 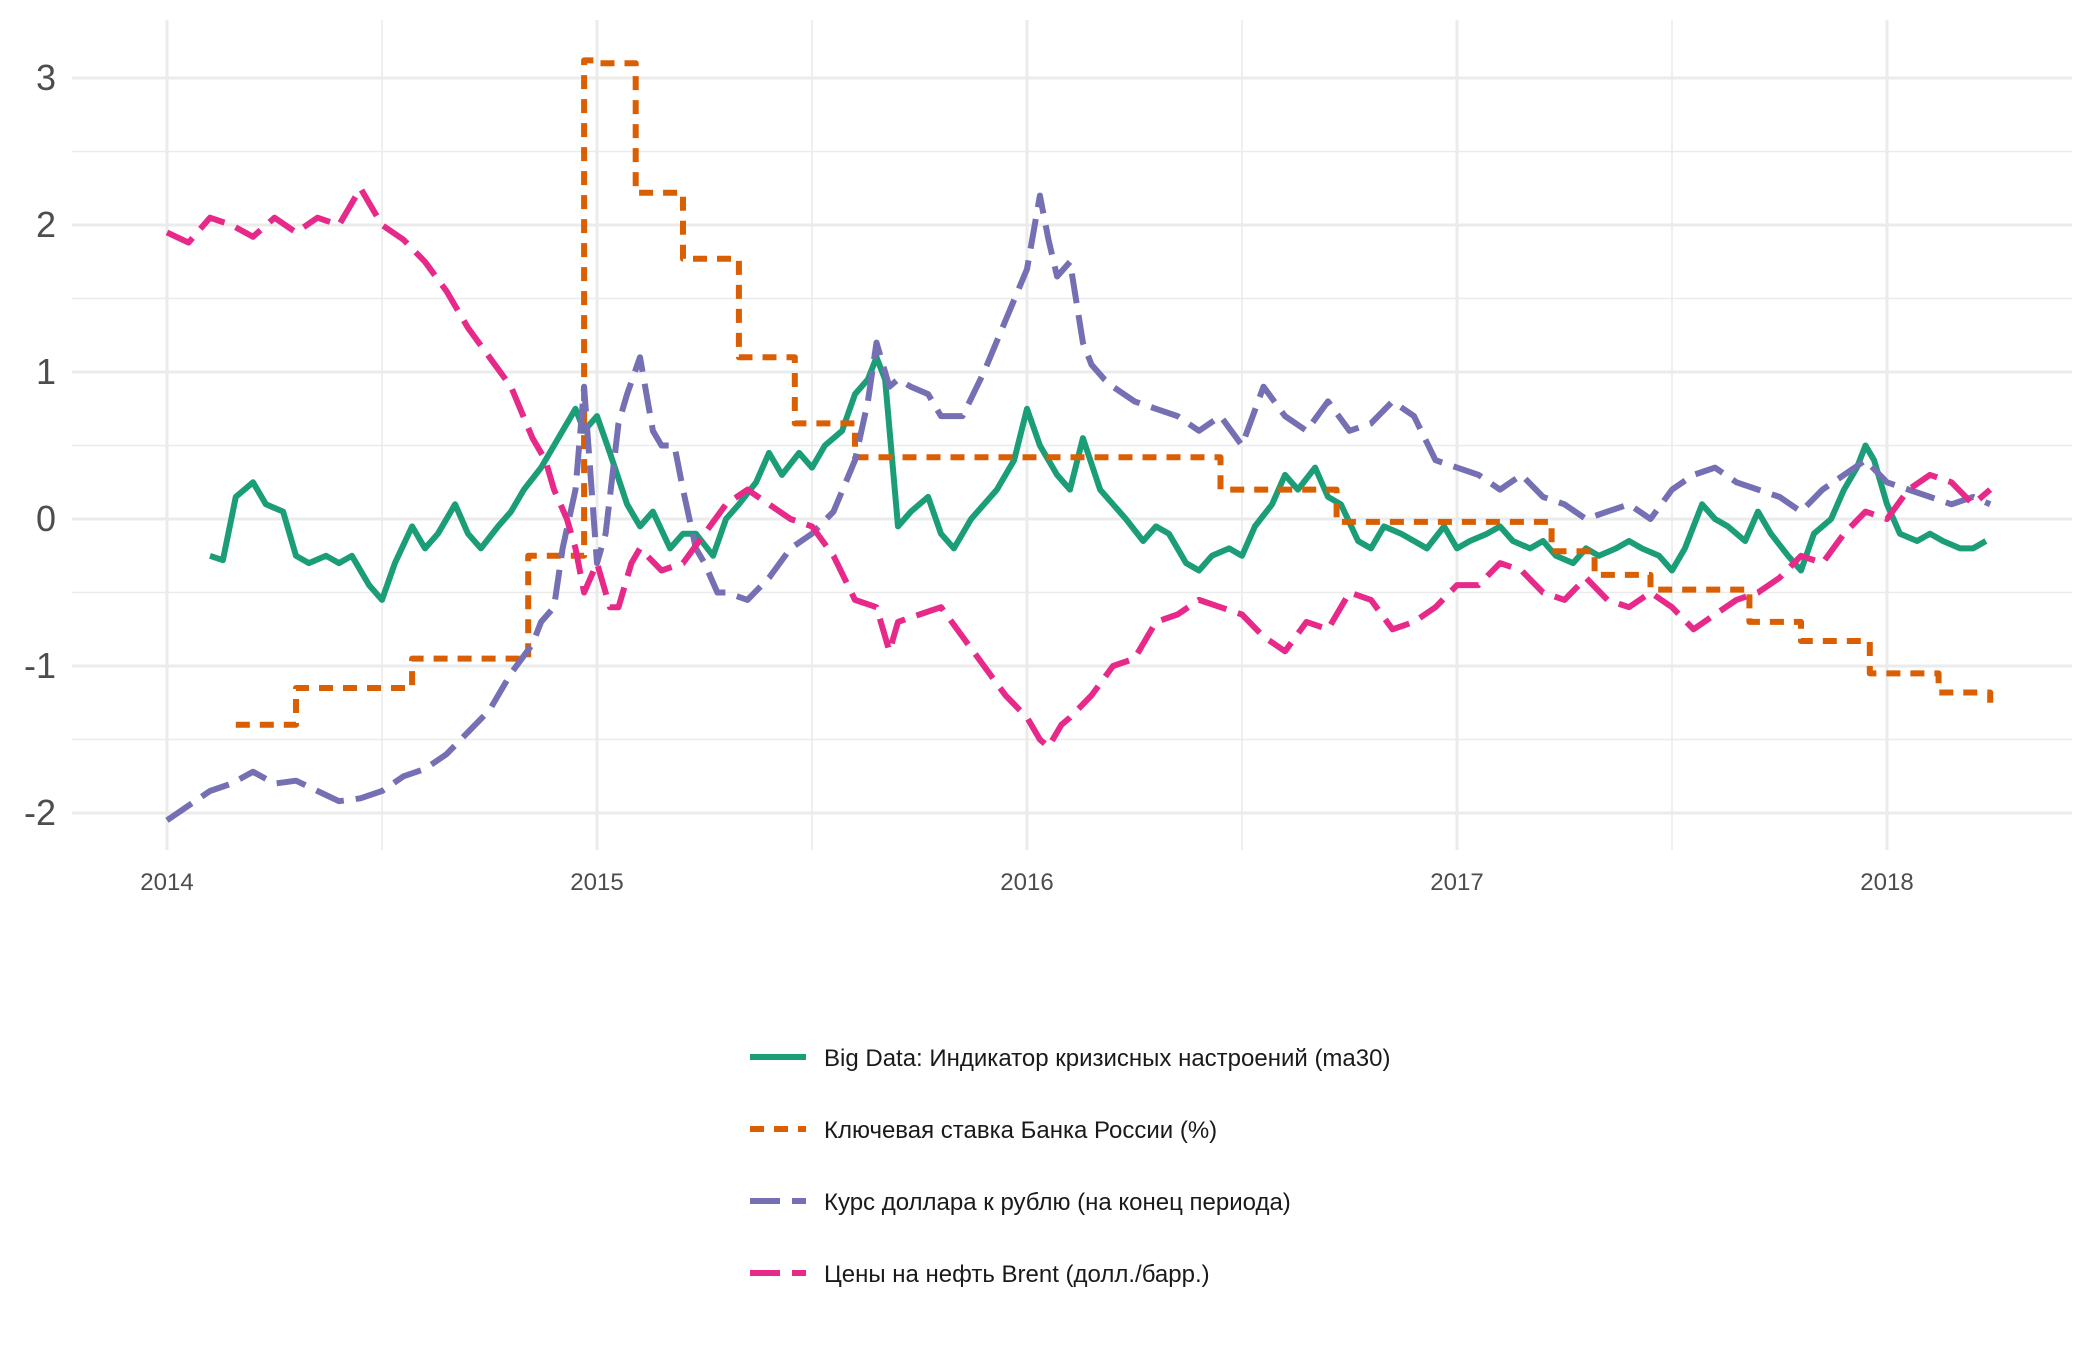 What do you see at coordinates (46, 77) in the screenshot?
I see `y-tick-label: 3` at bounding box center [46, 77].